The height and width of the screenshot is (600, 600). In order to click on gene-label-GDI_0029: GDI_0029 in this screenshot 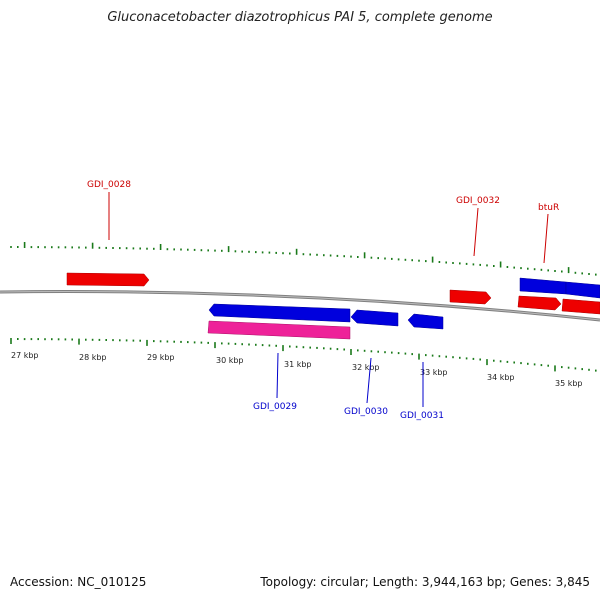, I will do `click(275, 407)`.